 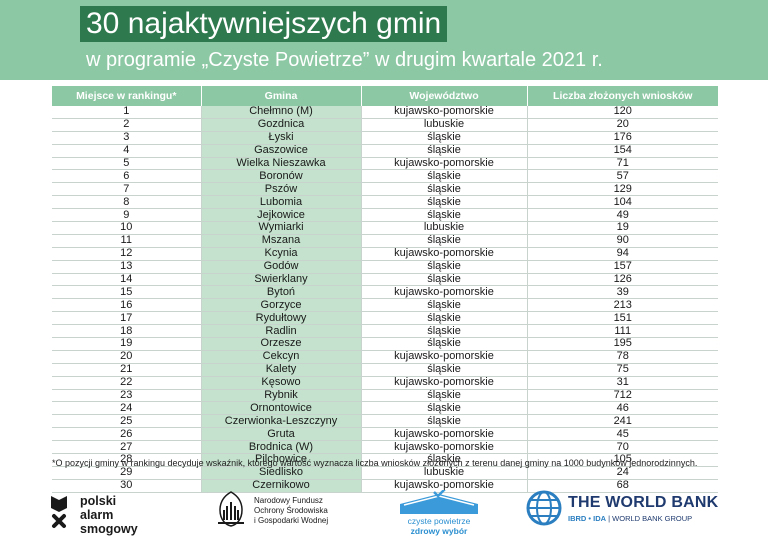 I want to click on pas-line-1: polski, so click(x=98, y=501).